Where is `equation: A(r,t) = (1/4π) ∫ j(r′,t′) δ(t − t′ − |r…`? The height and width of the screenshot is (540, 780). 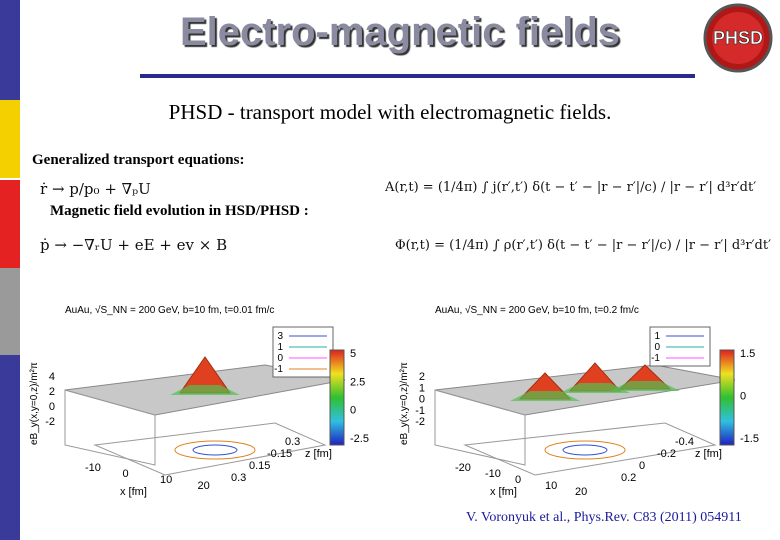
equation: A(r,t) = (1/4π) ∫ j(r′,t′) δ(t − t′ − |r… is located at coordinates (571, 187).